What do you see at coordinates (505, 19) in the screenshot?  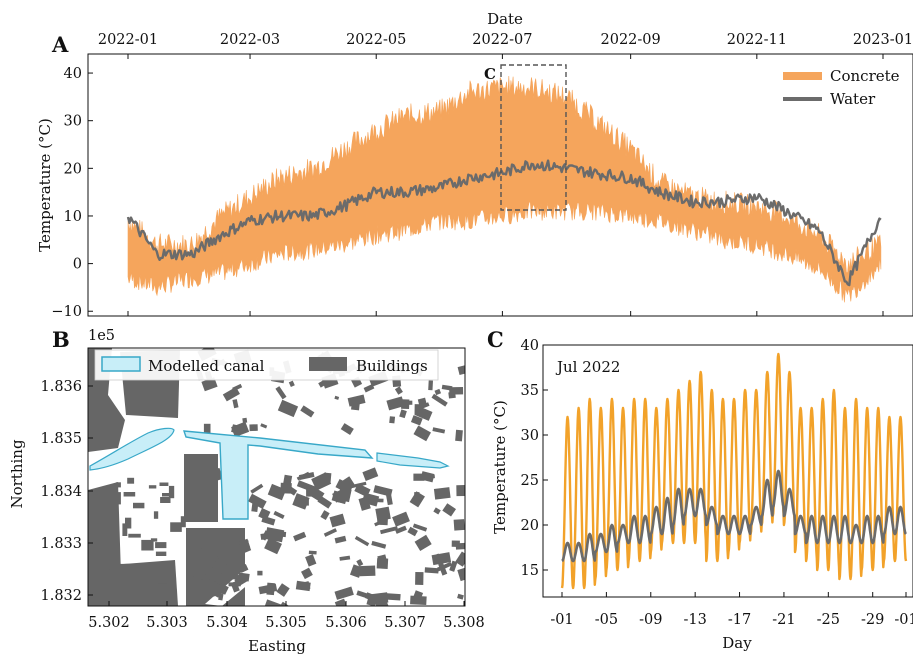 I see `panel-a-date-label: Date` at bounding box center [505, 19].